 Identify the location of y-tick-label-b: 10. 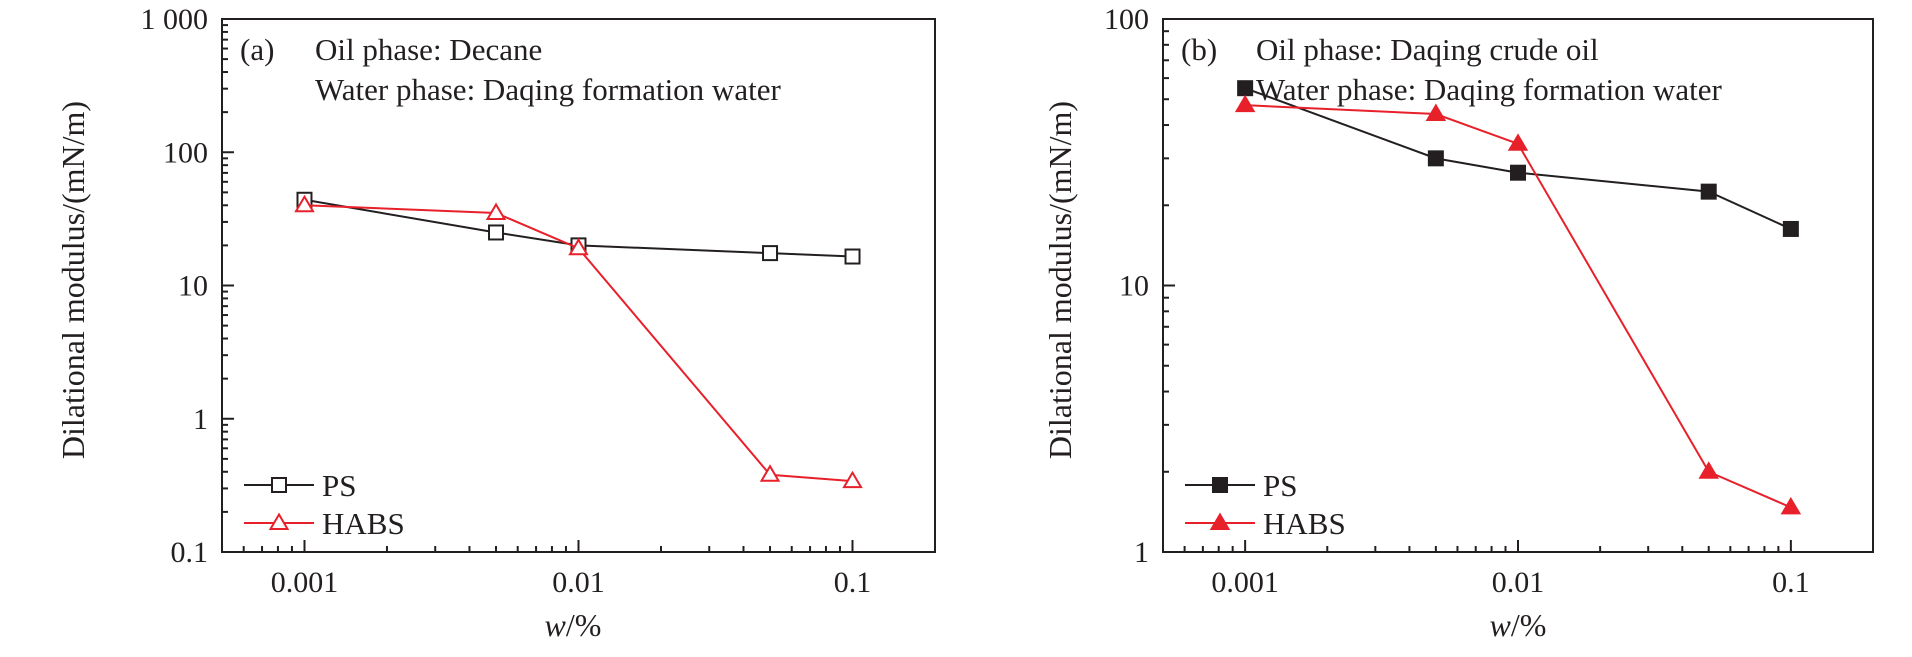
(1134, 286).